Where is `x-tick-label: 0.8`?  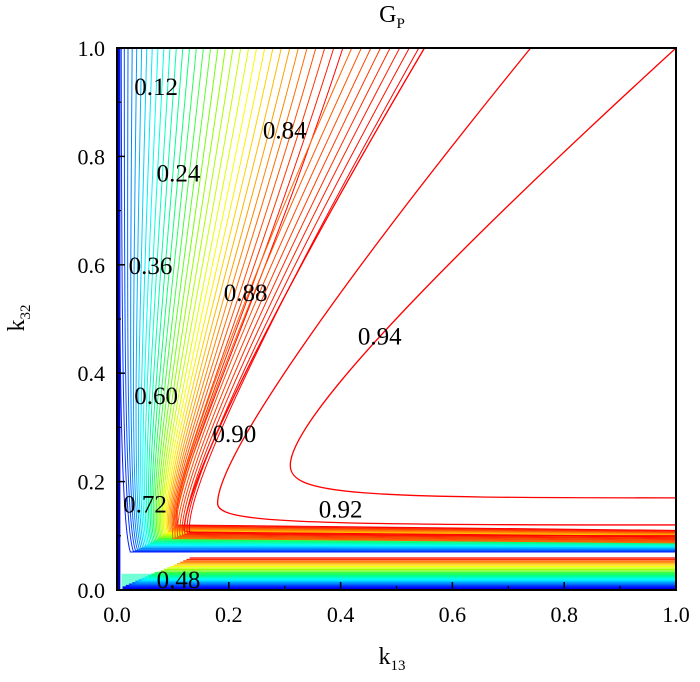
x-tick-label: 0.8 is located at coordinates (564, 614).